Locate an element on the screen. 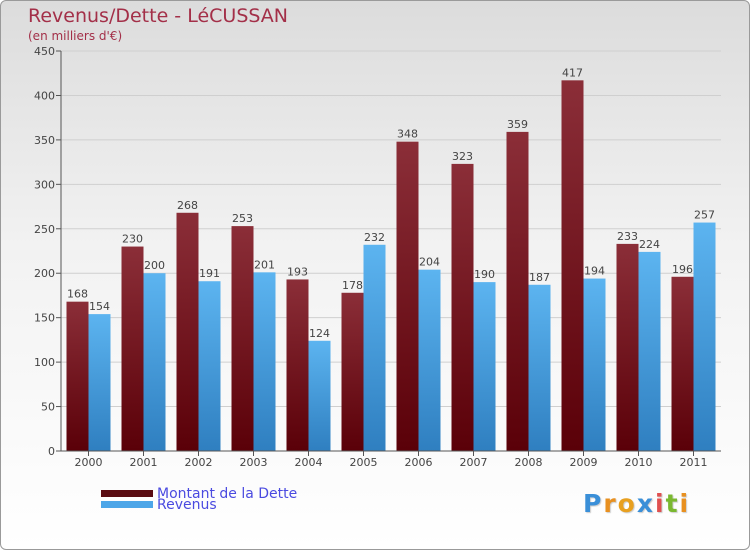 The width and height of the screenshot is (750, 550). y-tick-label: 50 is located at coordinates (48, 407).